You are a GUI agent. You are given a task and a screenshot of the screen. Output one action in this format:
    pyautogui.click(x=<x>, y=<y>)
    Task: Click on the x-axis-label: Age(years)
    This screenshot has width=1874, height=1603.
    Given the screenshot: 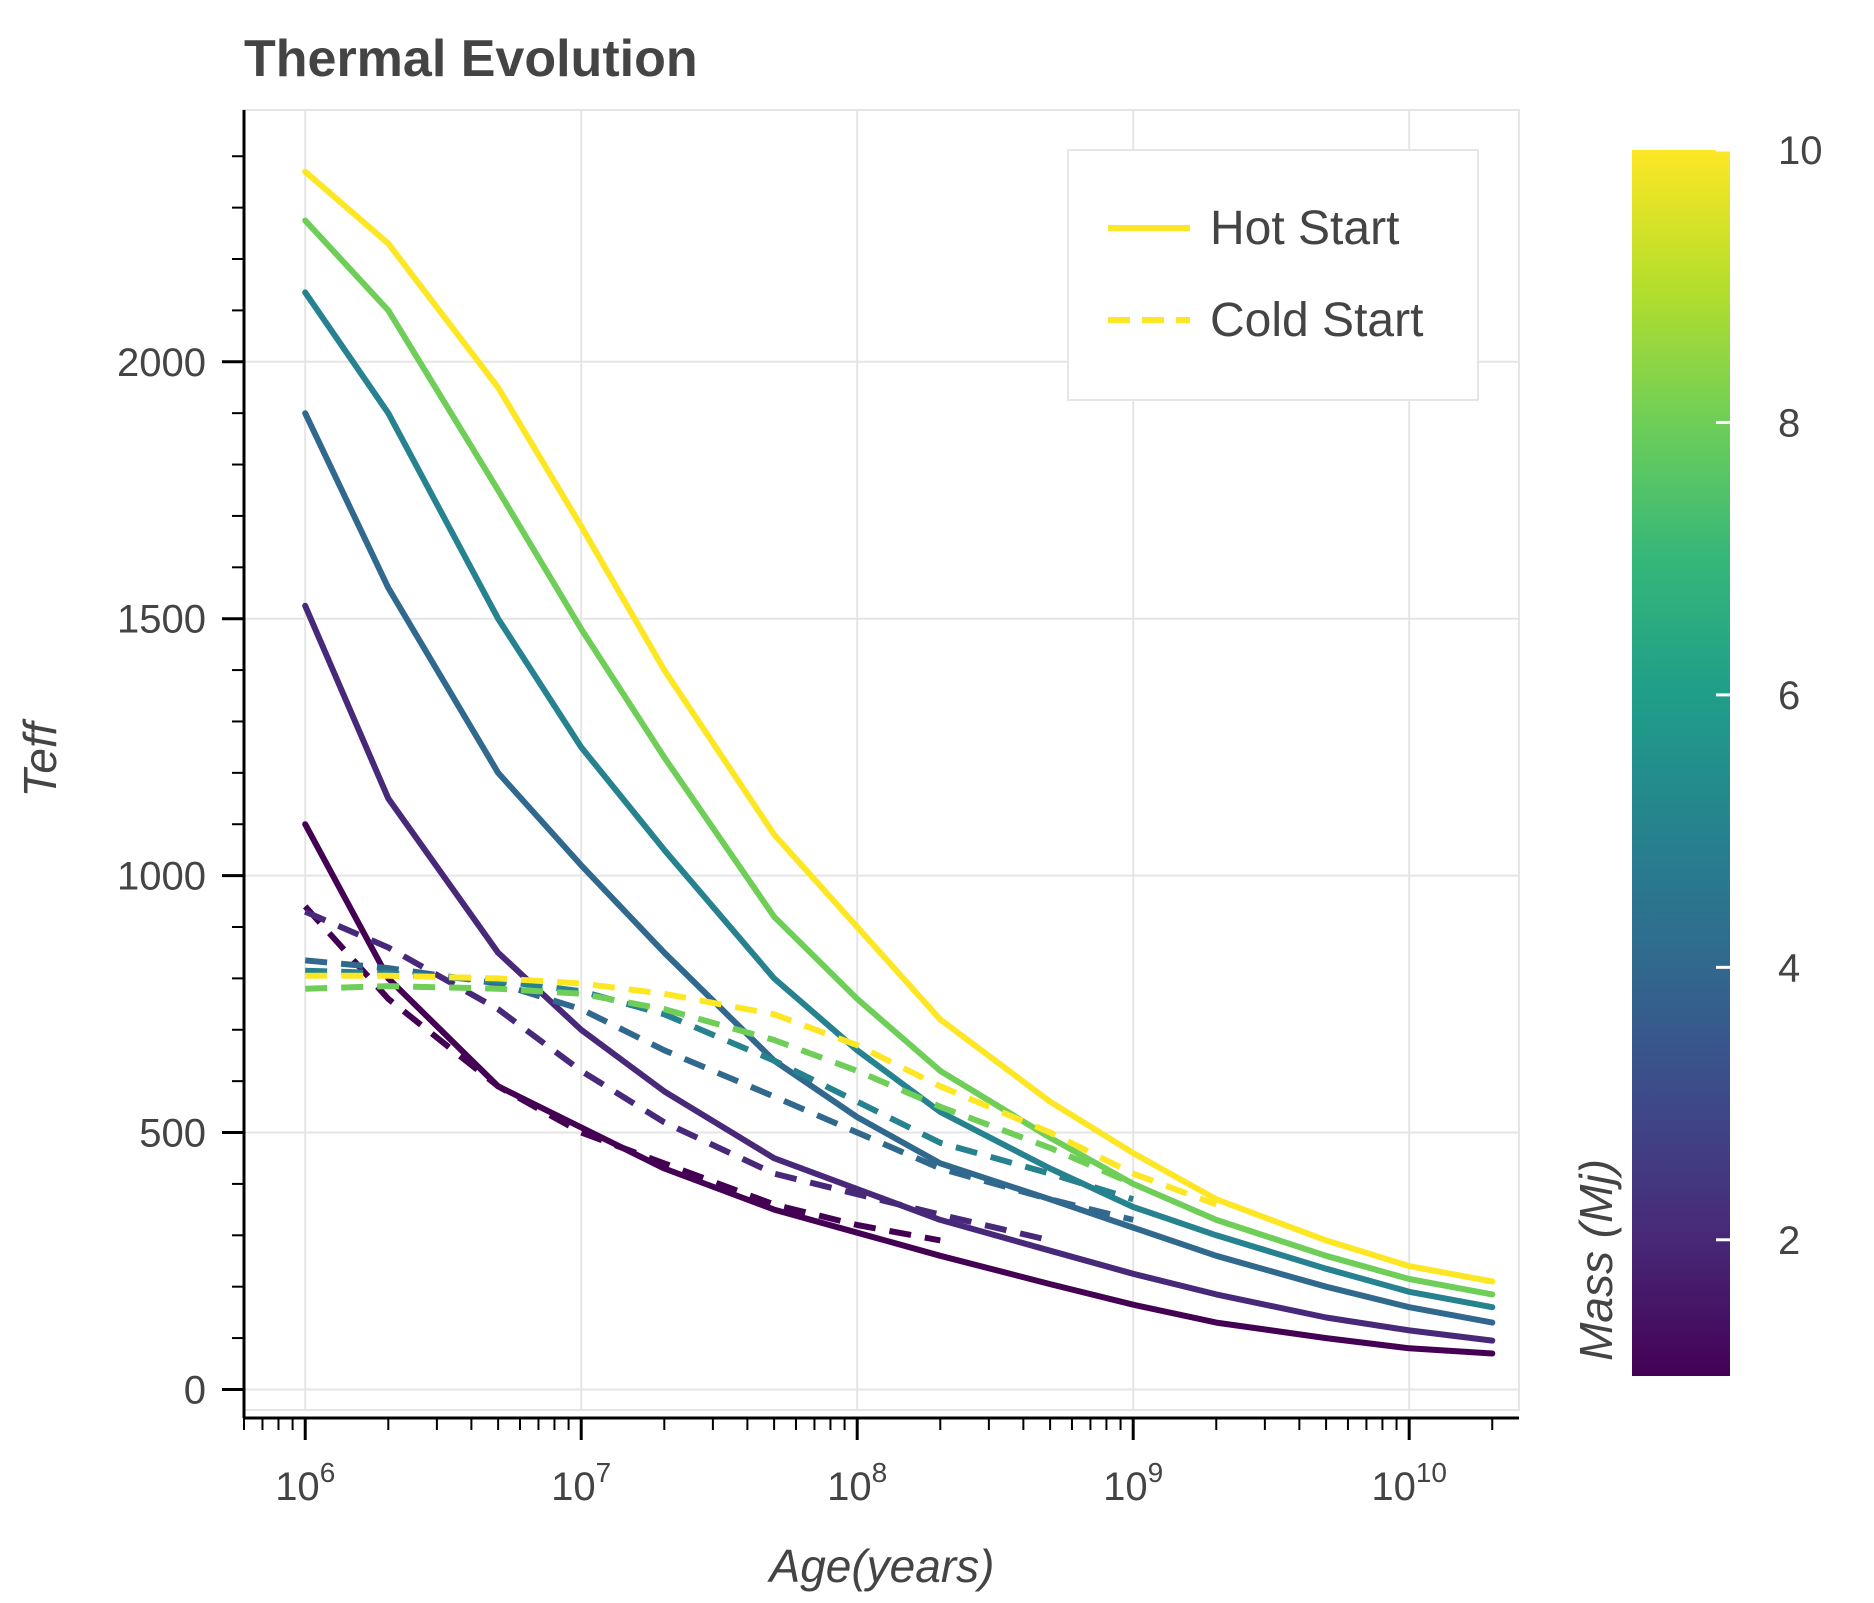 What is the action you would take?
    pyautogui.click(x=881, y=1566)
    